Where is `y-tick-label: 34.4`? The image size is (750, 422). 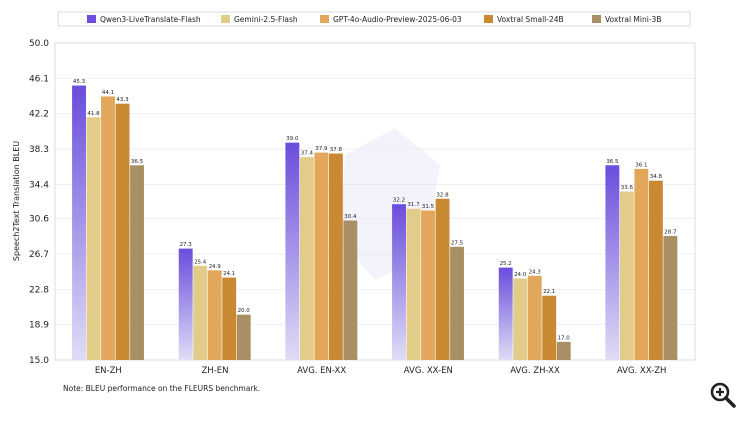 y-tick-label: 34.4 is located at coordinates (39, 185).